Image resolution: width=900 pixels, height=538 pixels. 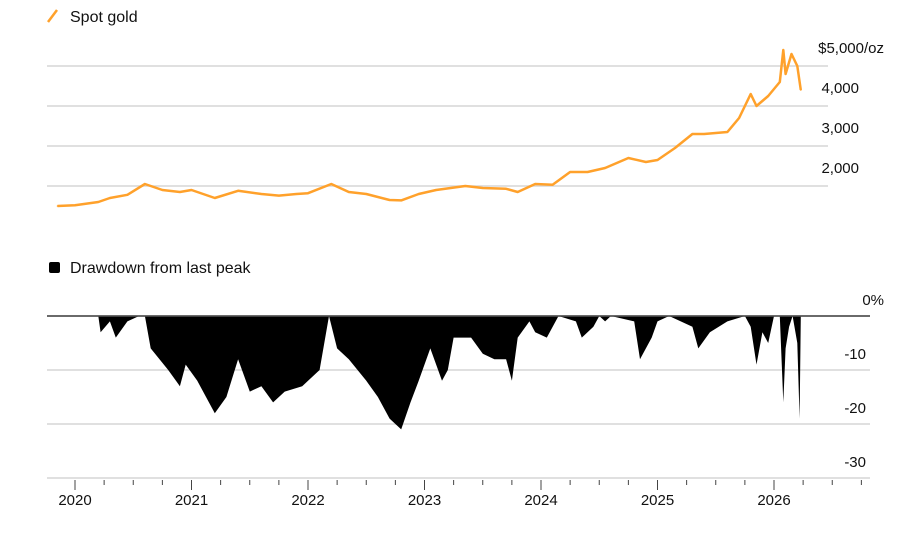 What do you see at coordinates (52, 16) in the screenshot?
I see `orange-line-icon` at bounding box center [52, 16].